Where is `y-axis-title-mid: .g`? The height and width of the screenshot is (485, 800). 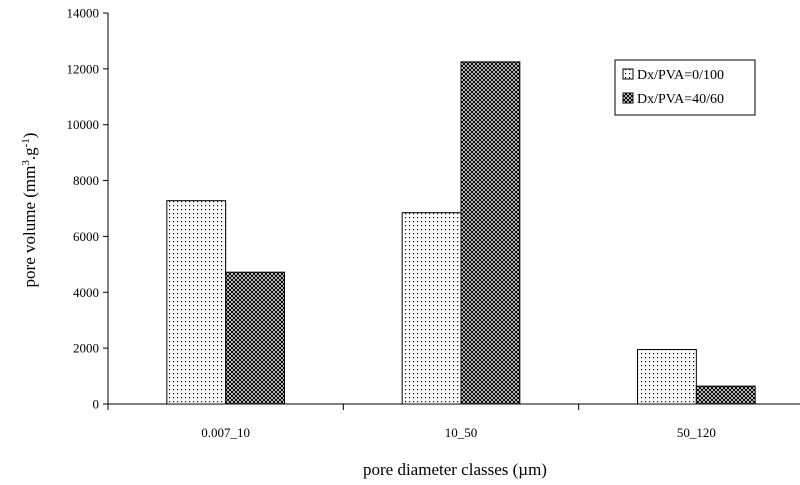
y-axis-title-mid: .g is located at coordinates (29, 153).